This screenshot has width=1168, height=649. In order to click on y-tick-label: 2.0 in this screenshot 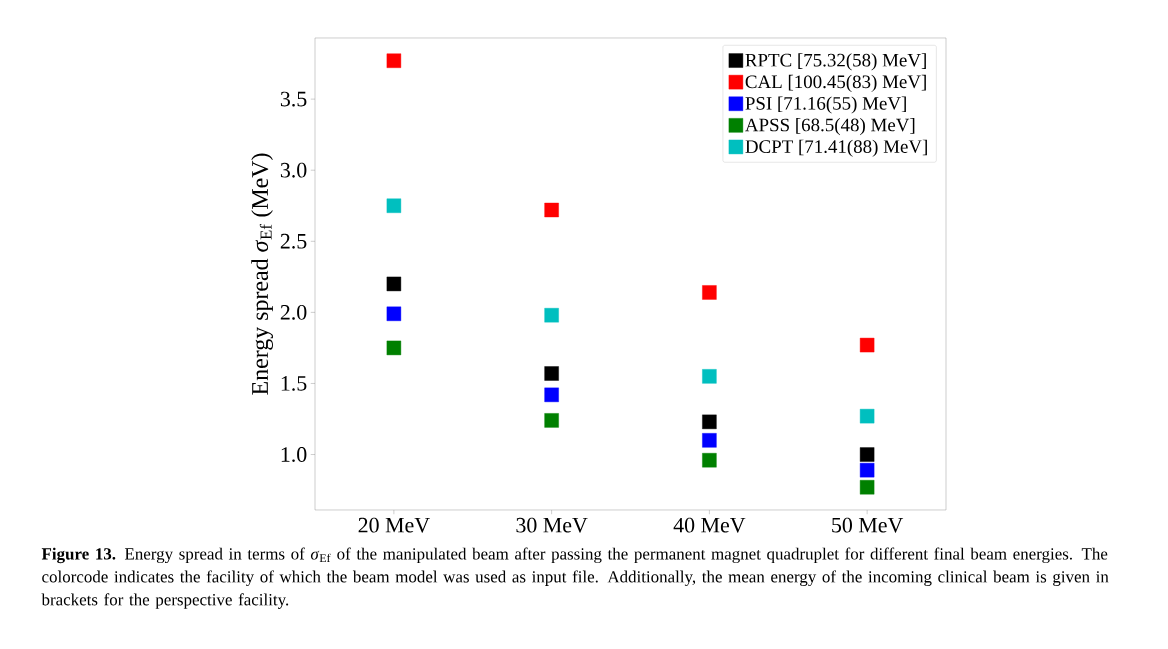, I will do `click(293, 312)`.